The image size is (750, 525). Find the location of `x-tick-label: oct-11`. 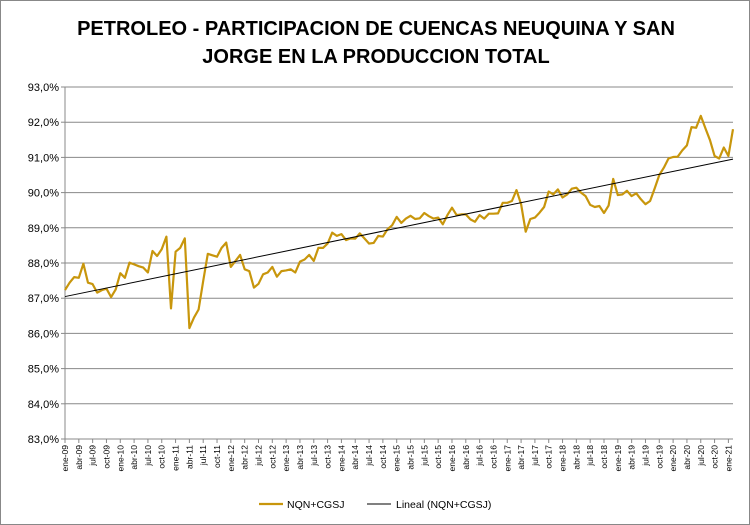

x-tick-label: oct-11 is located at coordinates (217, 456).